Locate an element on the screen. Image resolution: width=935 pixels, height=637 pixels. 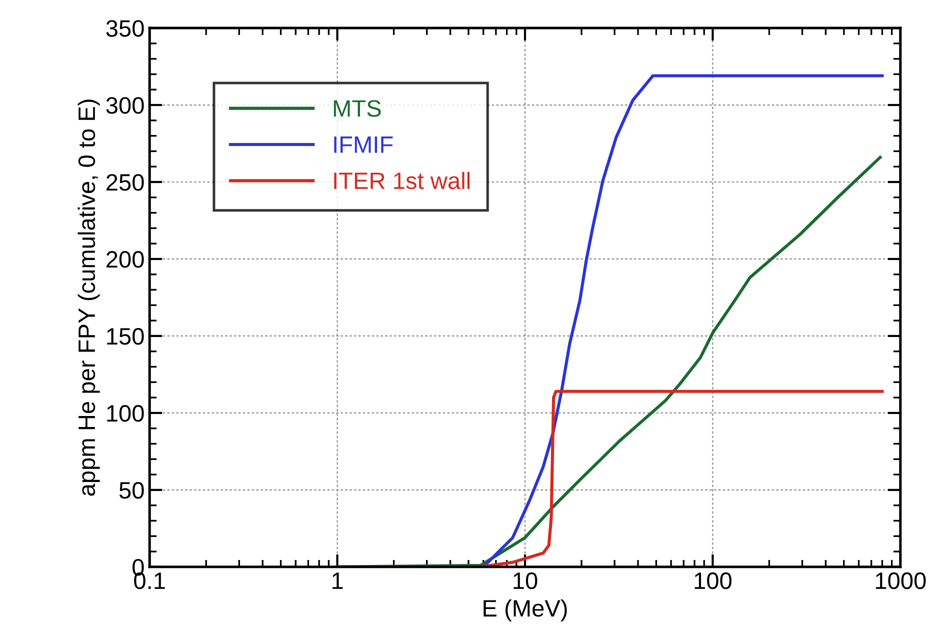
y-tick-label: 250 is located at coordinates (125, 182).